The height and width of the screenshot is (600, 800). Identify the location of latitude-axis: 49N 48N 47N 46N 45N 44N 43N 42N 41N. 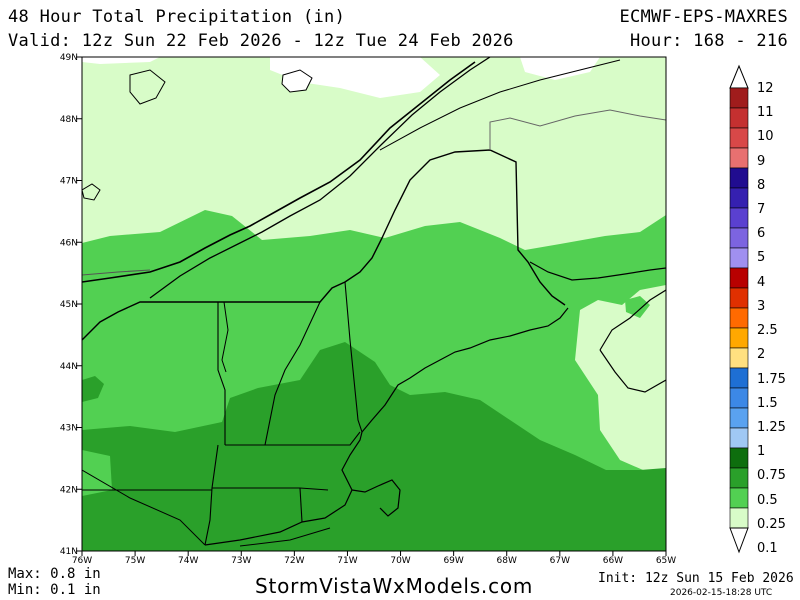
(71, 305).